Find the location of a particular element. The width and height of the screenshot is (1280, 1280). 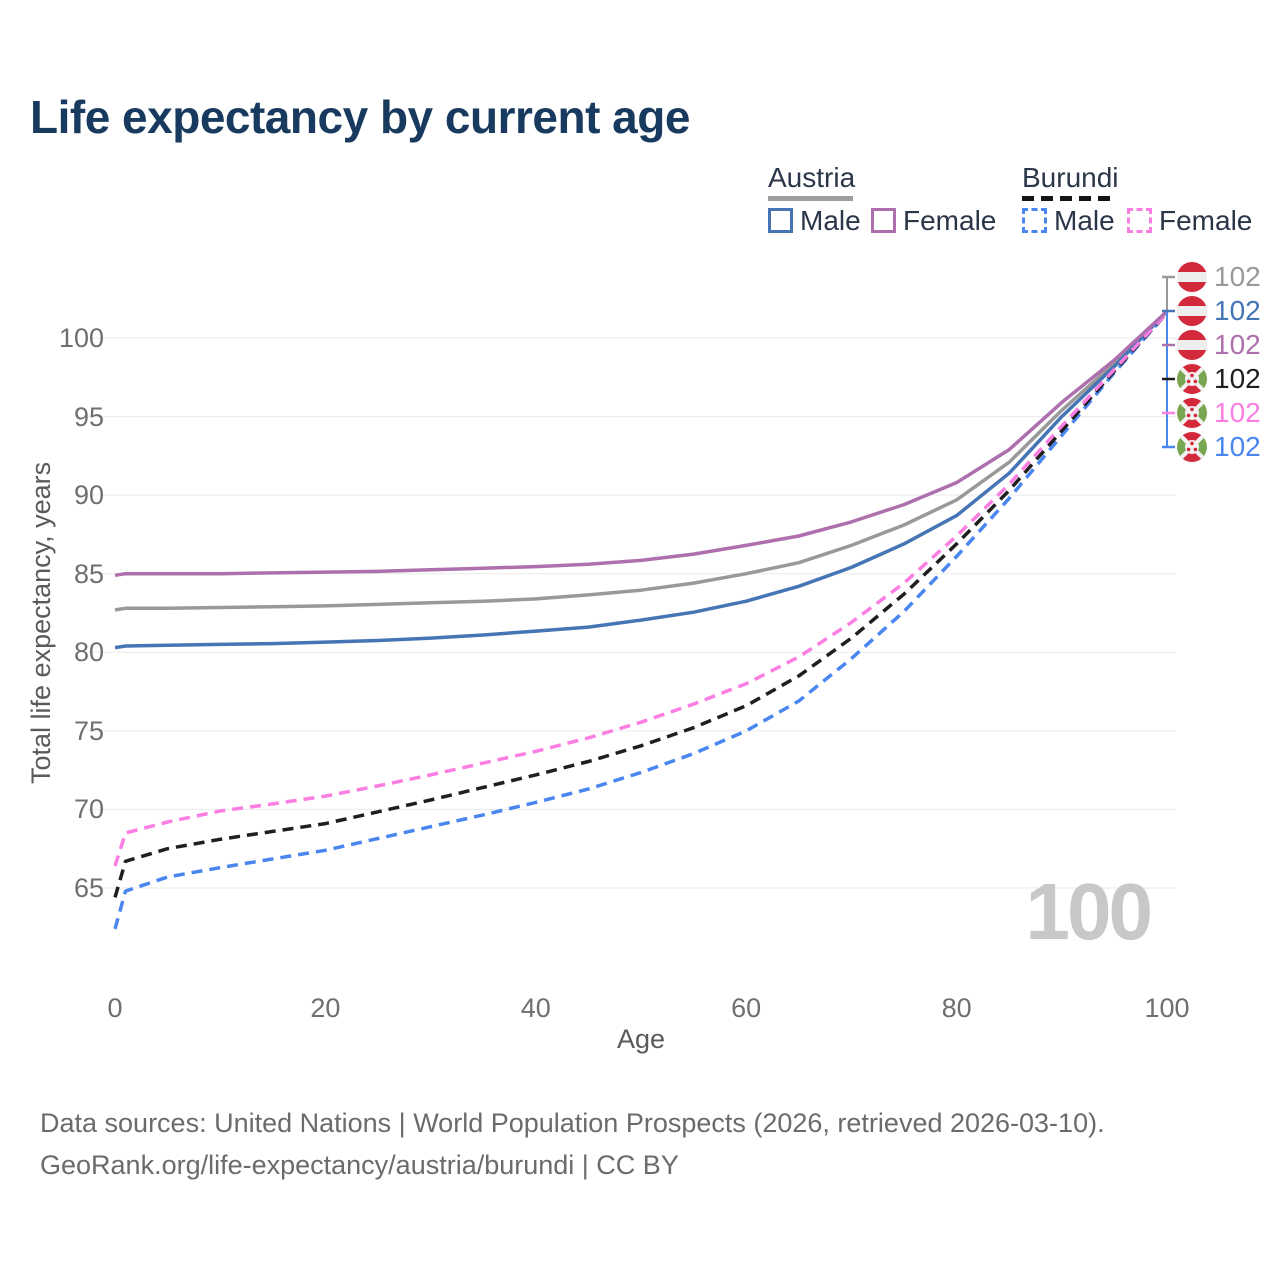

end-label-austria-total: 102 is located at coordinates (1219, 277).